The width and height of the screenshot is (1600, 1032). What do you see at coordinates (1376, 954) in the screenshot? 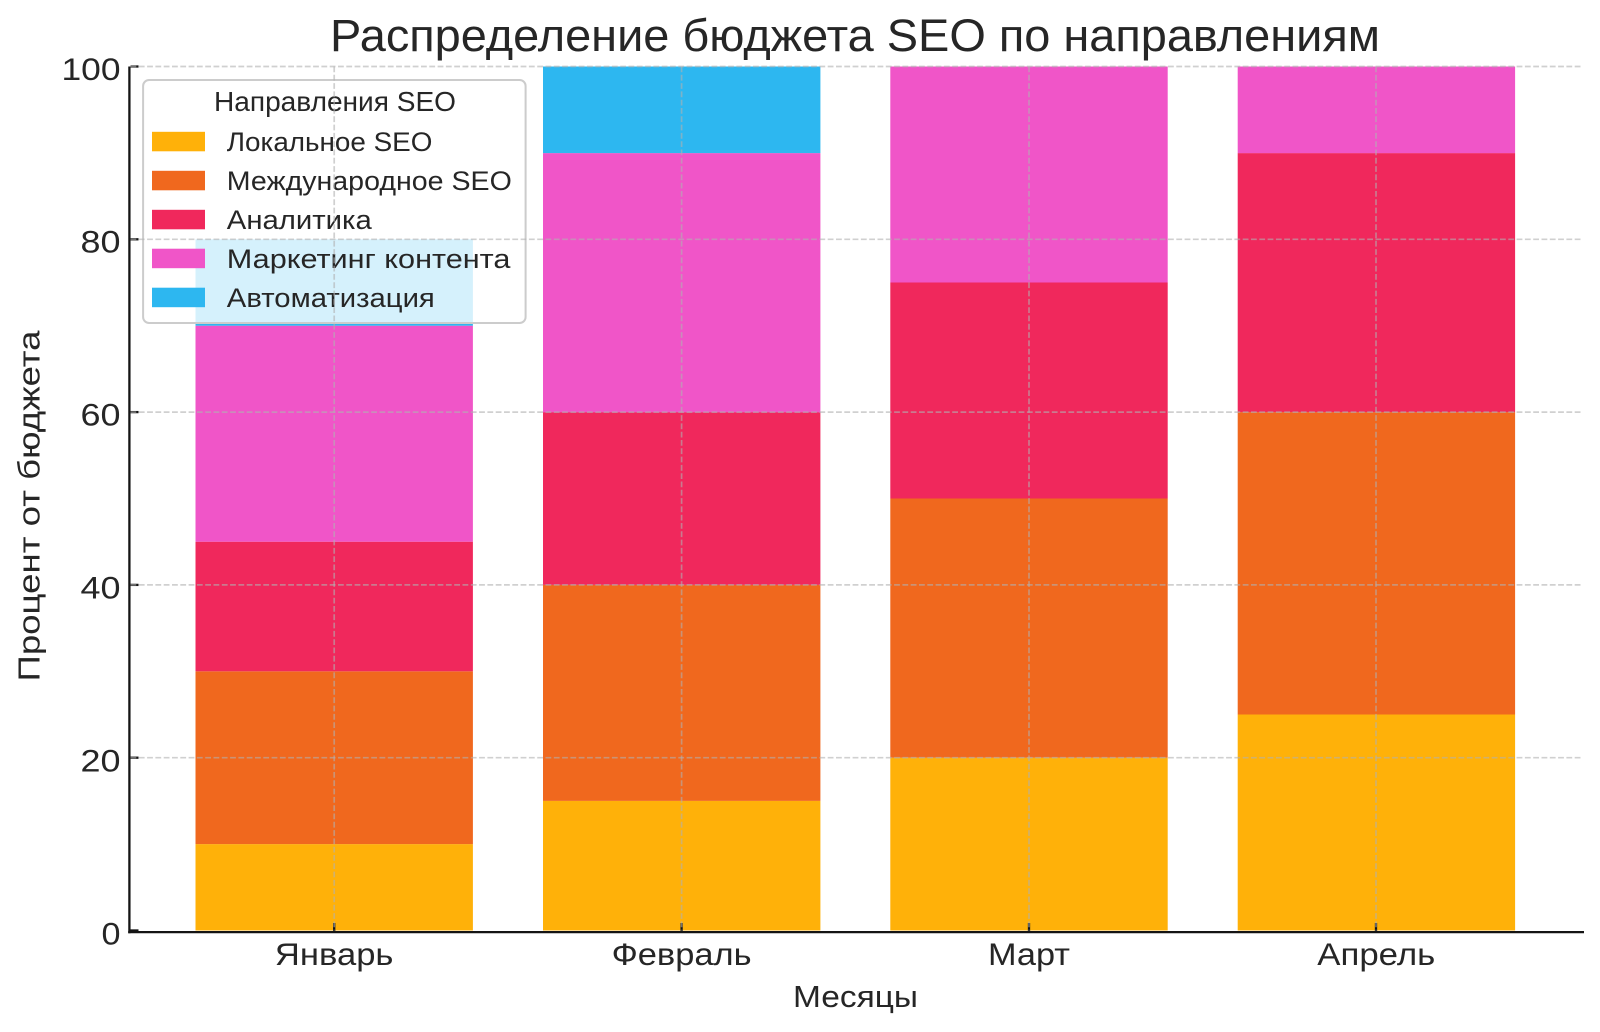
I see `svg-text: Апрель` at bounding box center [1376, 954].